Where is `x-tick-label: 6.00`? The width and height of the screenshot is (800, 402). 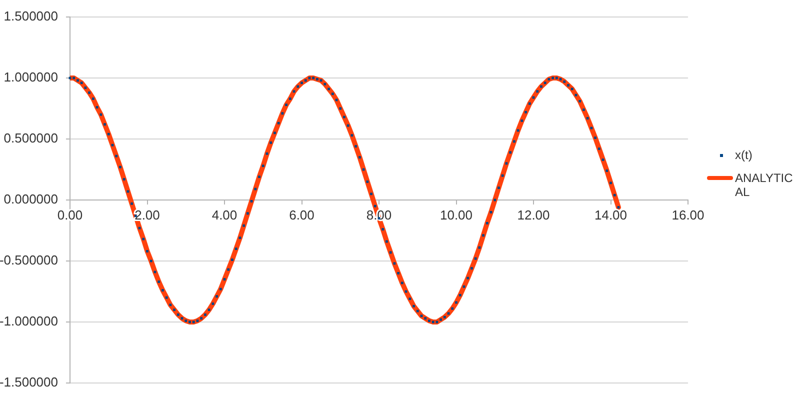 x-tick-label: 6.00 is located at coordinates (301, 214).